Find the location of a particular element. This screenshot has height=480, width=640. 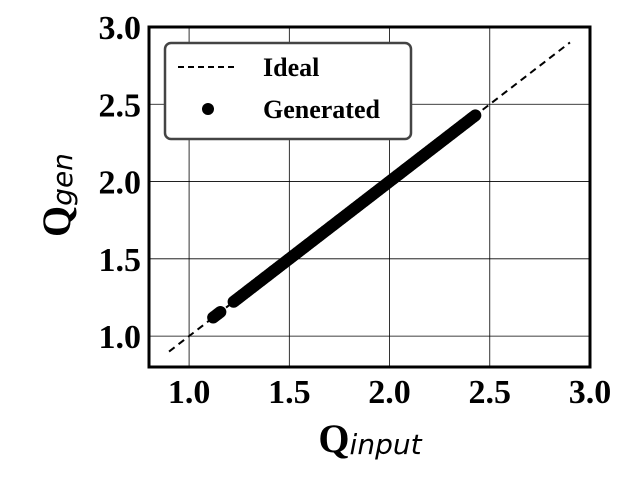

y-axis-title-main: Q is located at coordinates (56, 221).